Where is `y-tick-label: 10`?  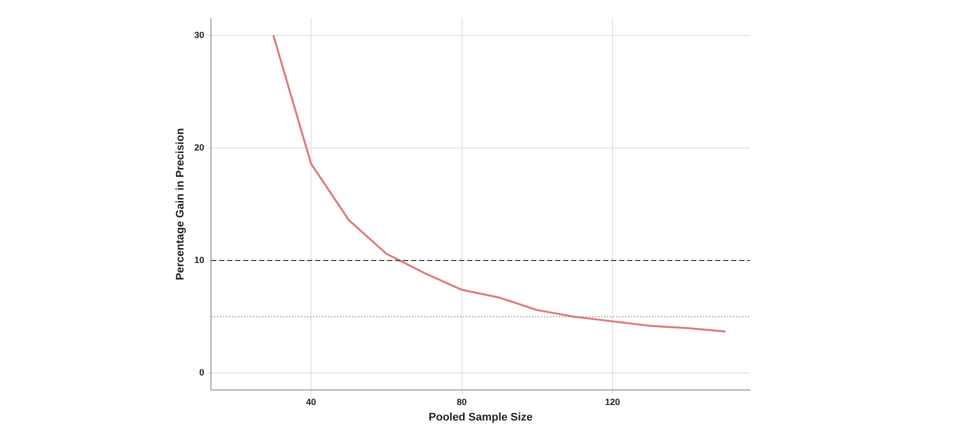
y-tick-label: 10 is located at coordinates (199, 259).